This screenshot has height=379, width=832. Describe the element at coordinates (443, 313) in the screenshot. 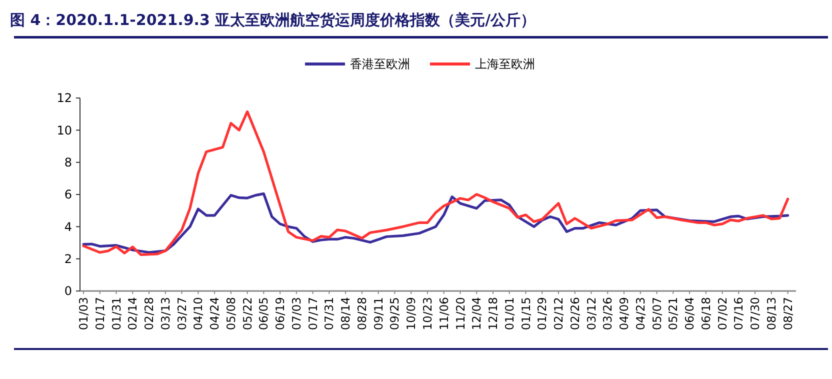

I see `x-tick-label: 11/06` at that location.